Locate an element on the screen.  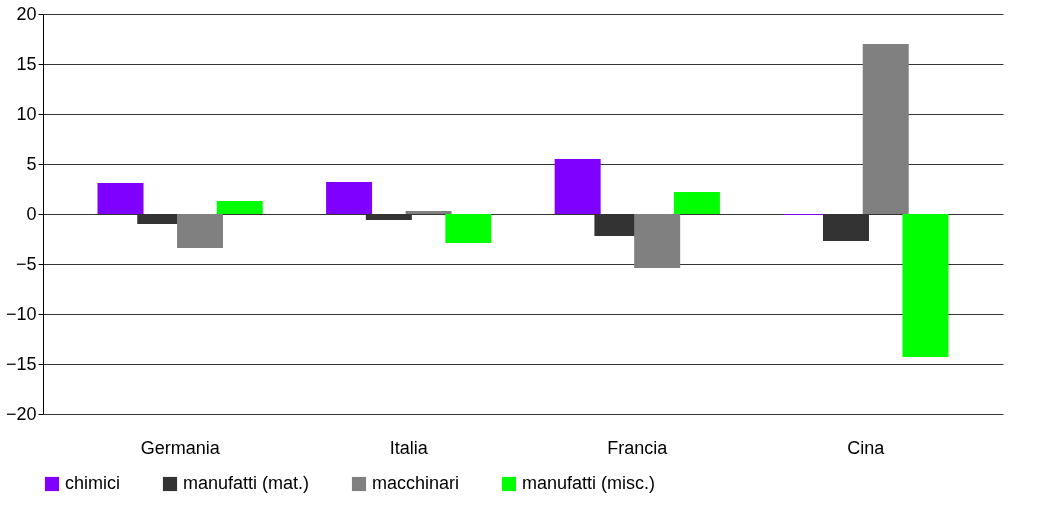
x-tick-label: Cina is located at coordinates (866, 447).